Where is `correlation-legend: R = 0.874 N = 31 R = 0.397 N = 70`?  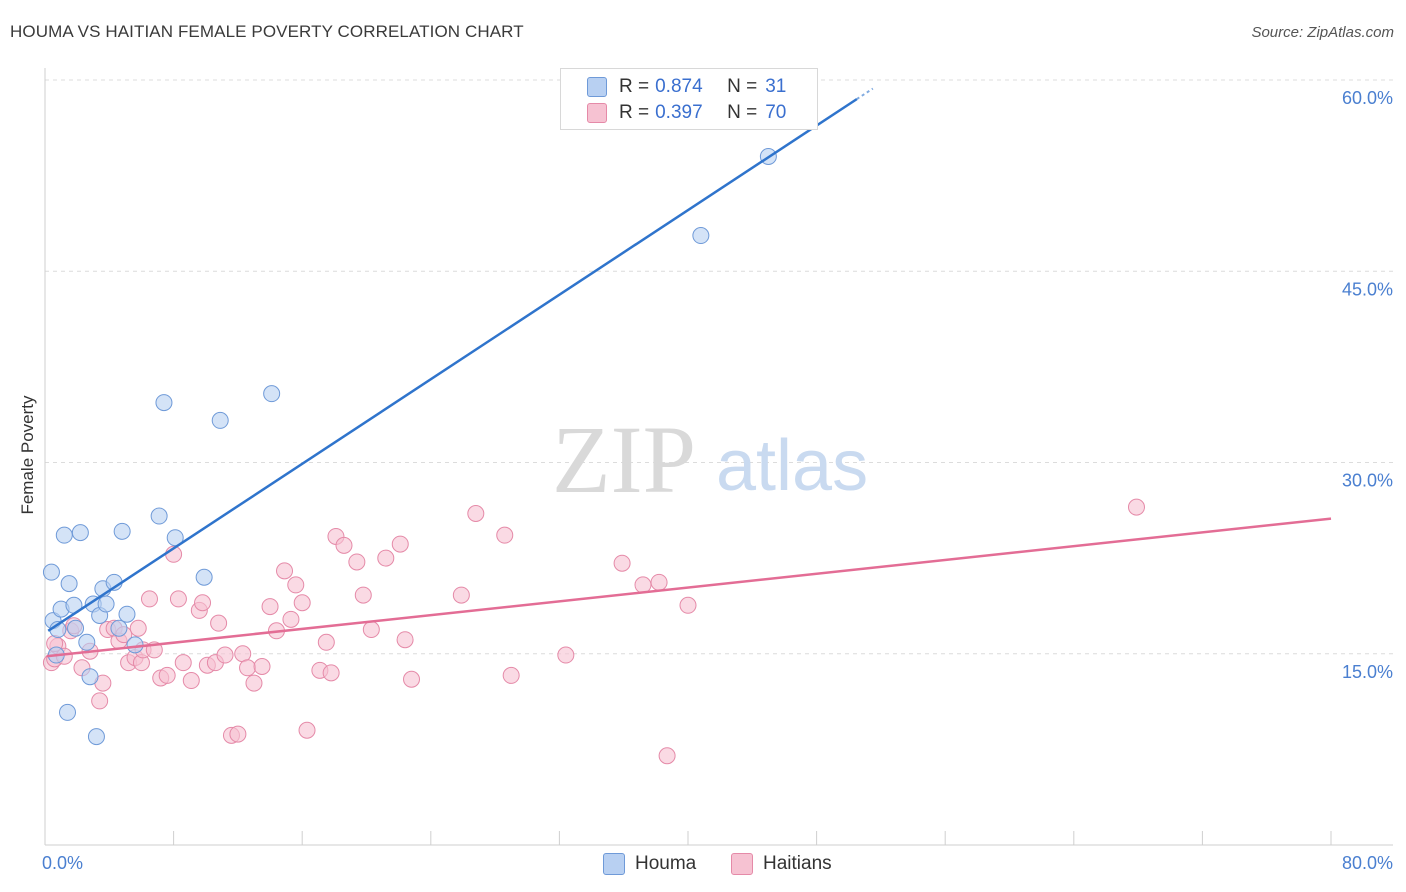
correlation-legend: R = 0.874 N = 31 R = 0.397 N = 70 is located at coordinates (689, 99).